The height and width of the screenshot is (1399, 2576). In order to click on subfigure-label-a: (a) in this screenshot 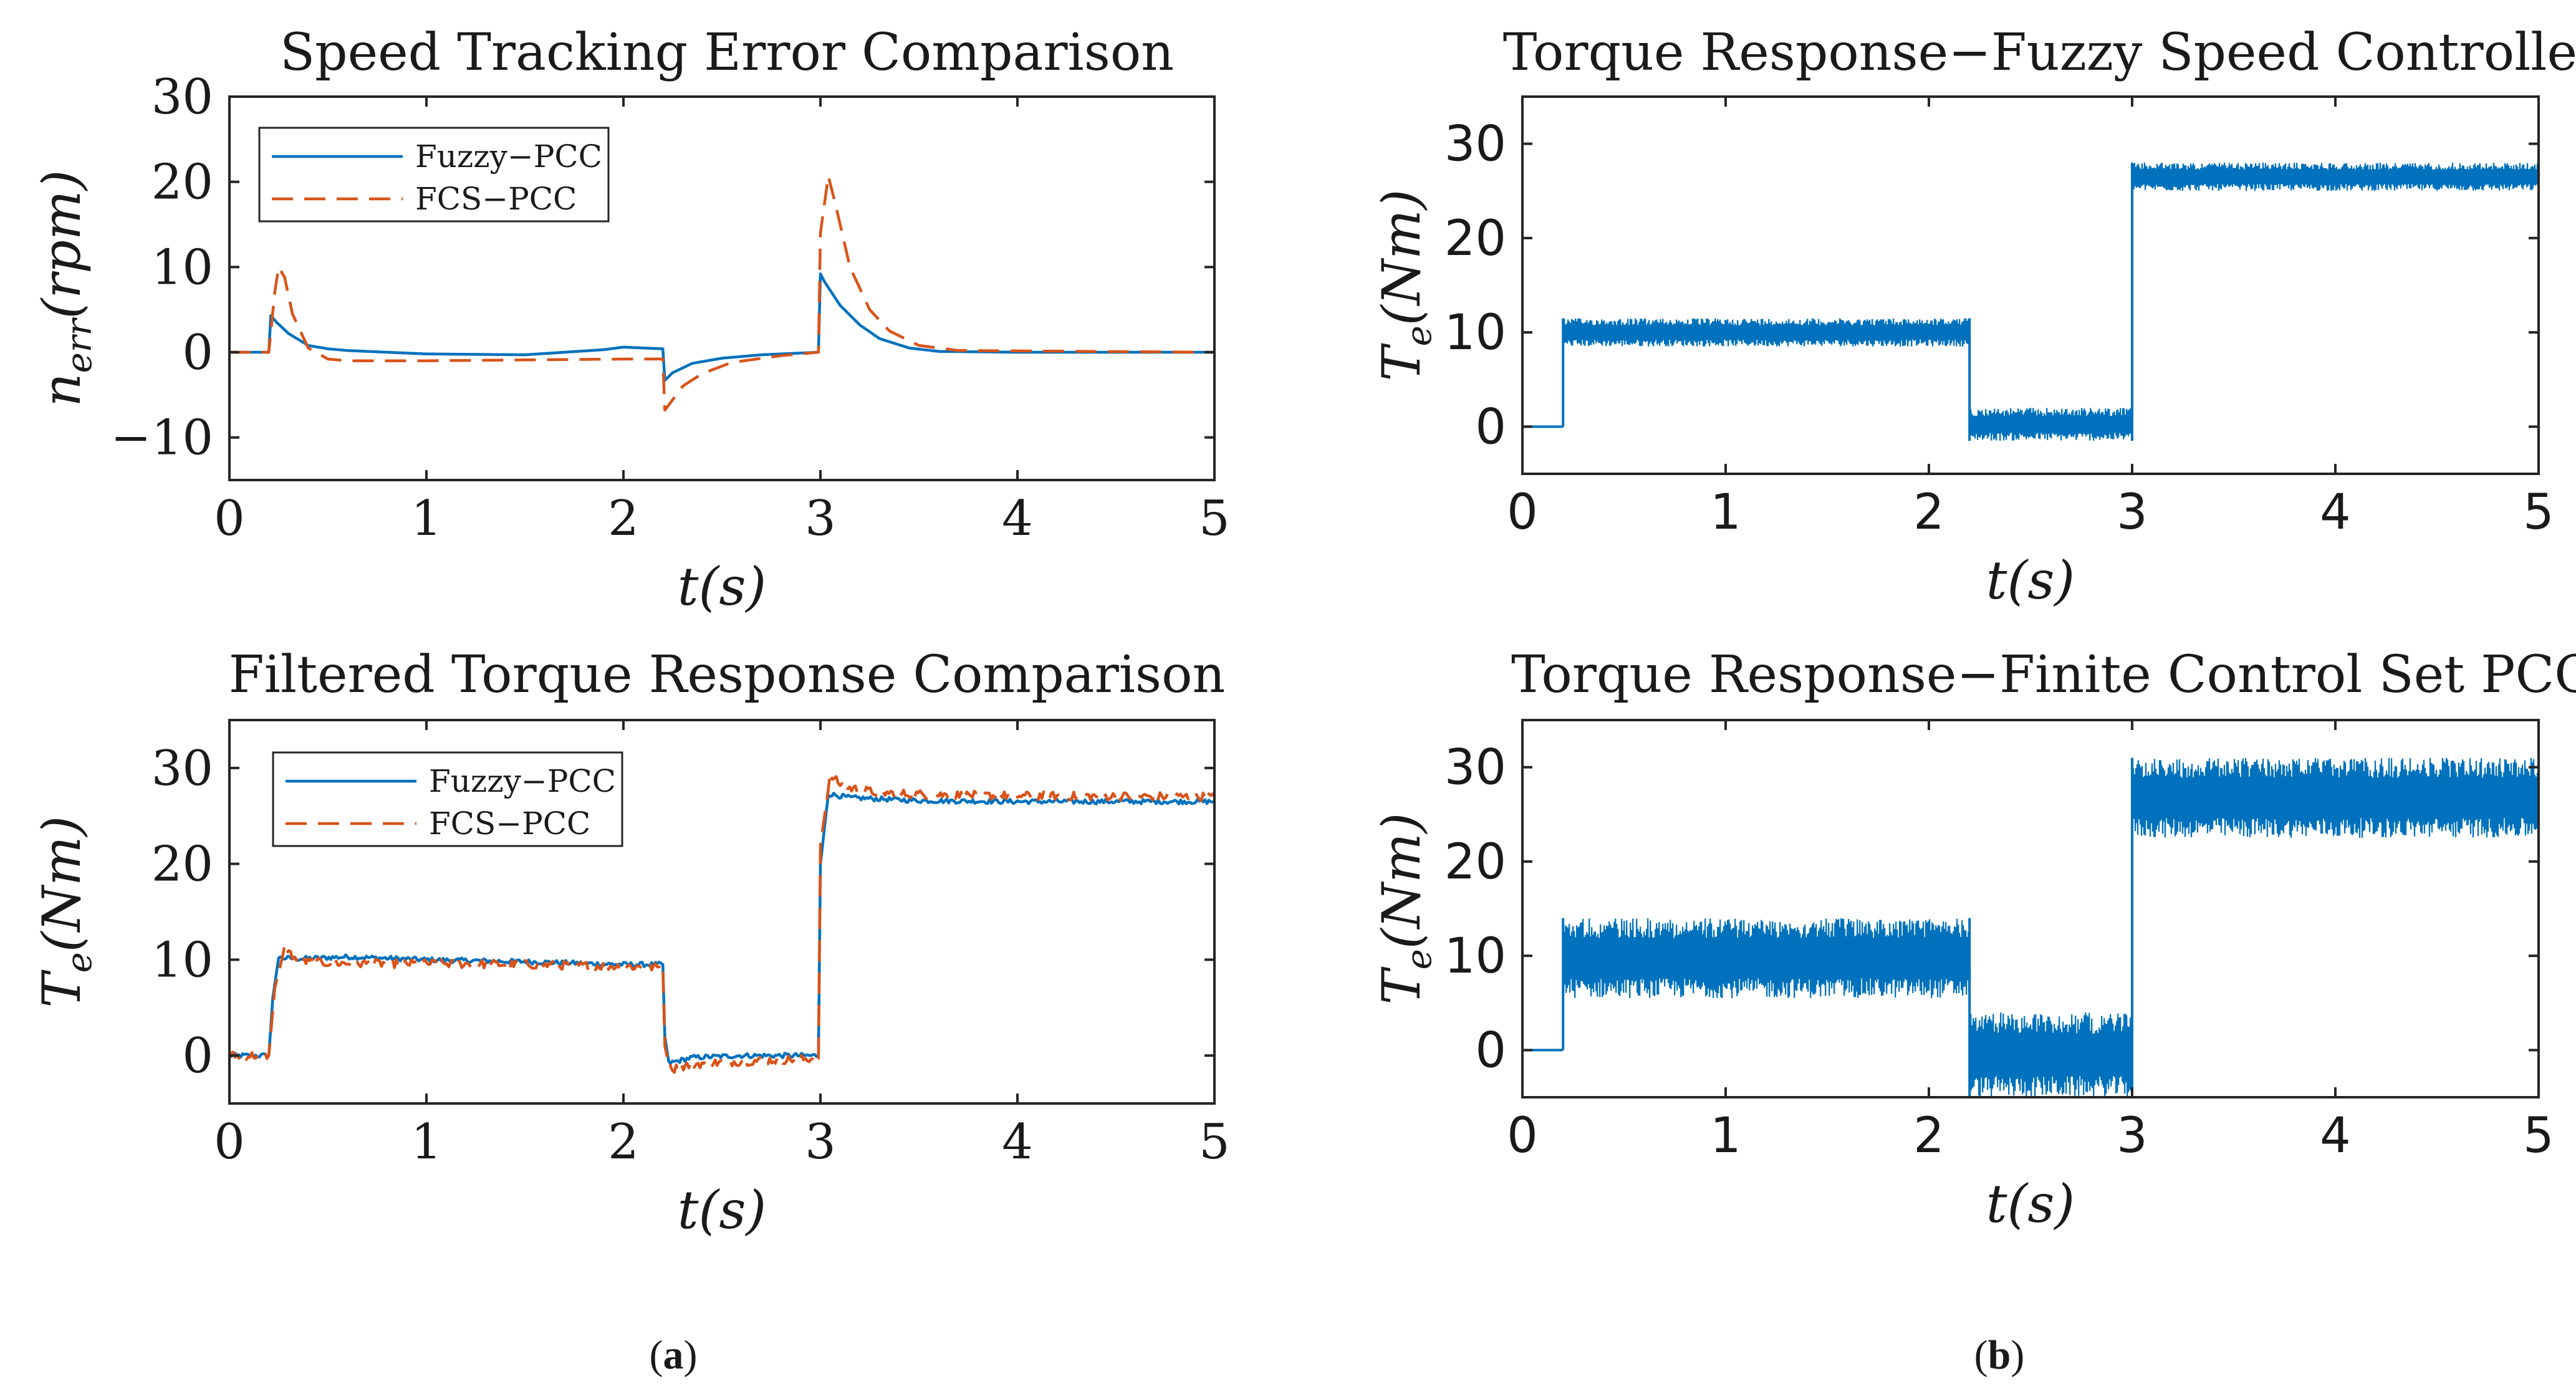, I will do `click(674, 1355)`.